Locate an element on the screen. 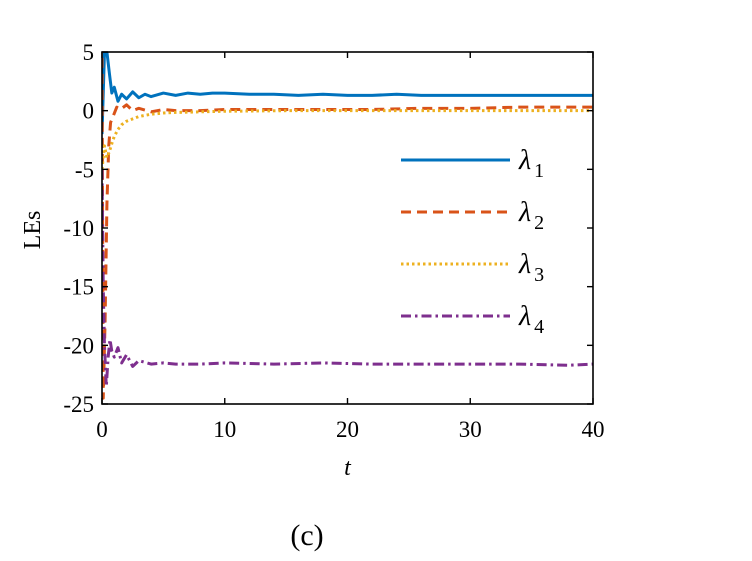 This screenshot has width=752, height=561. x-tick-label: 40 is located at coordinates (593, 429).